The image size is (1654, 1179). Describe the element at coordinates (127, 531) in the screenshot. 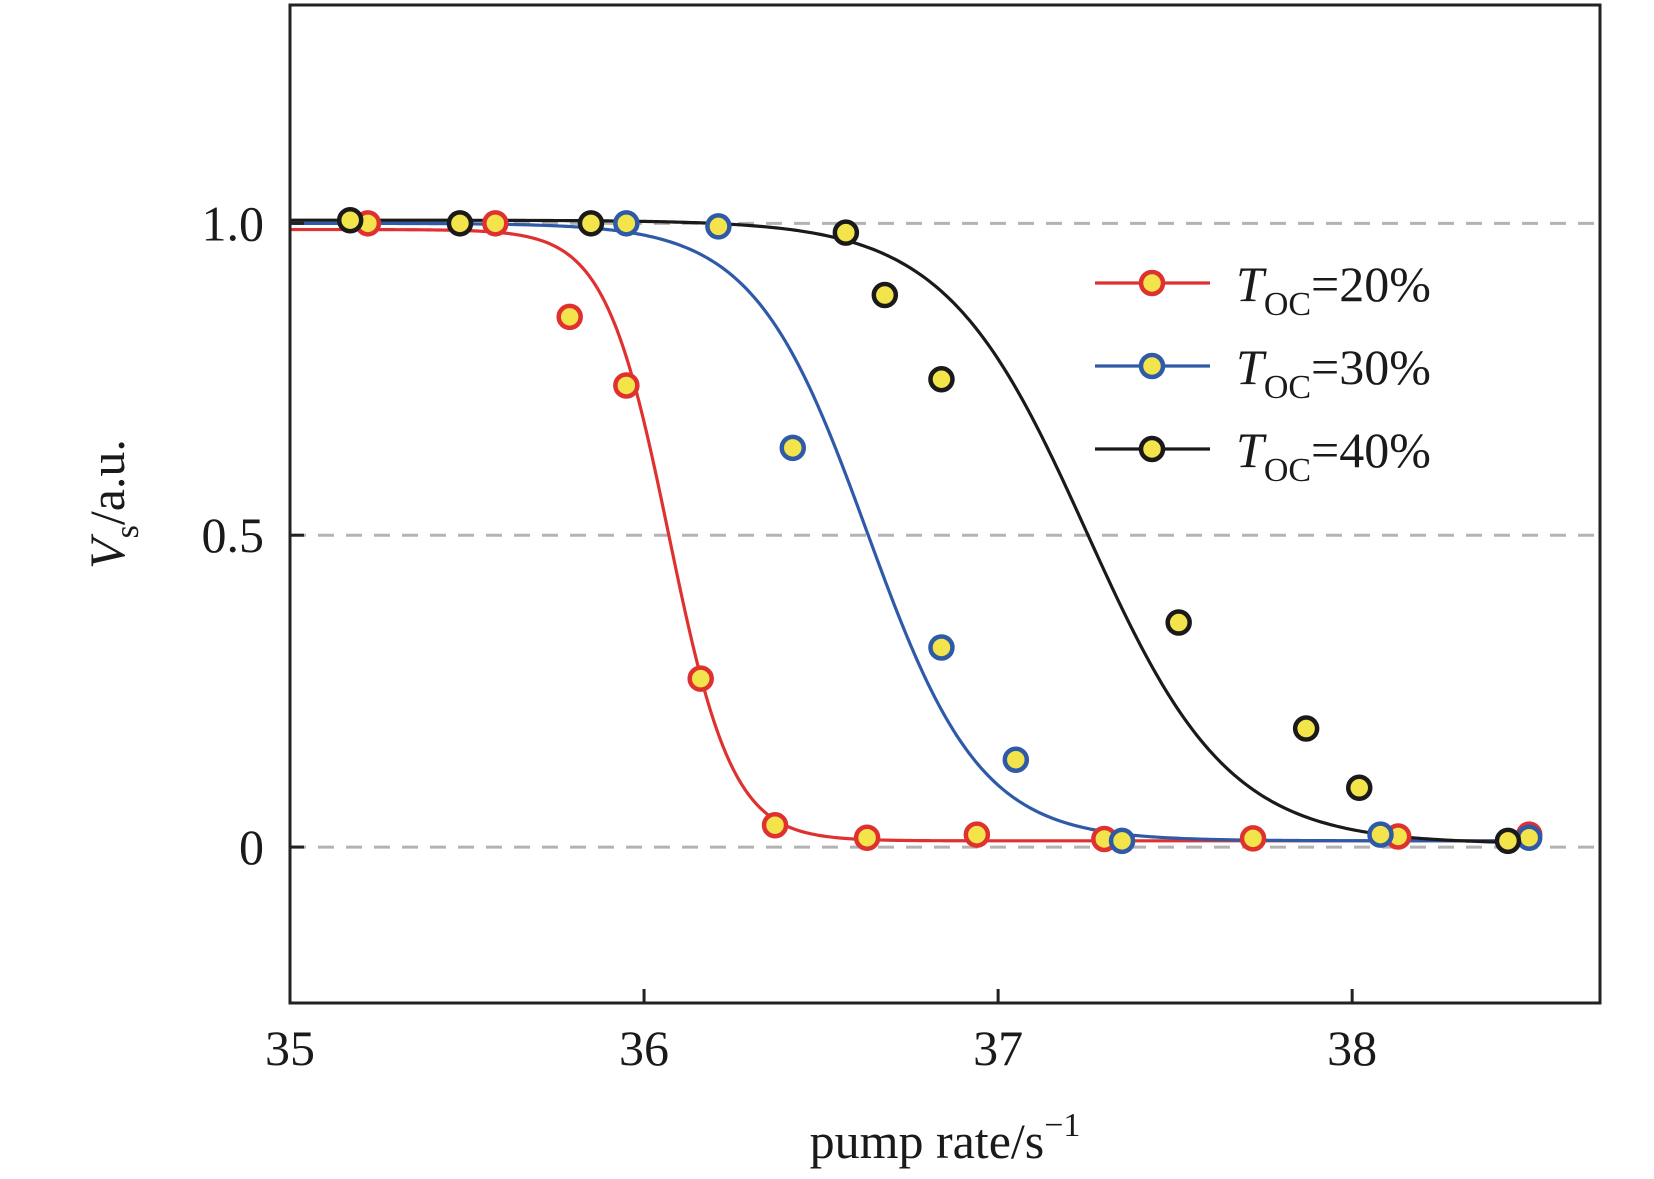

I see `y-axis-title-sub: s` at that location.